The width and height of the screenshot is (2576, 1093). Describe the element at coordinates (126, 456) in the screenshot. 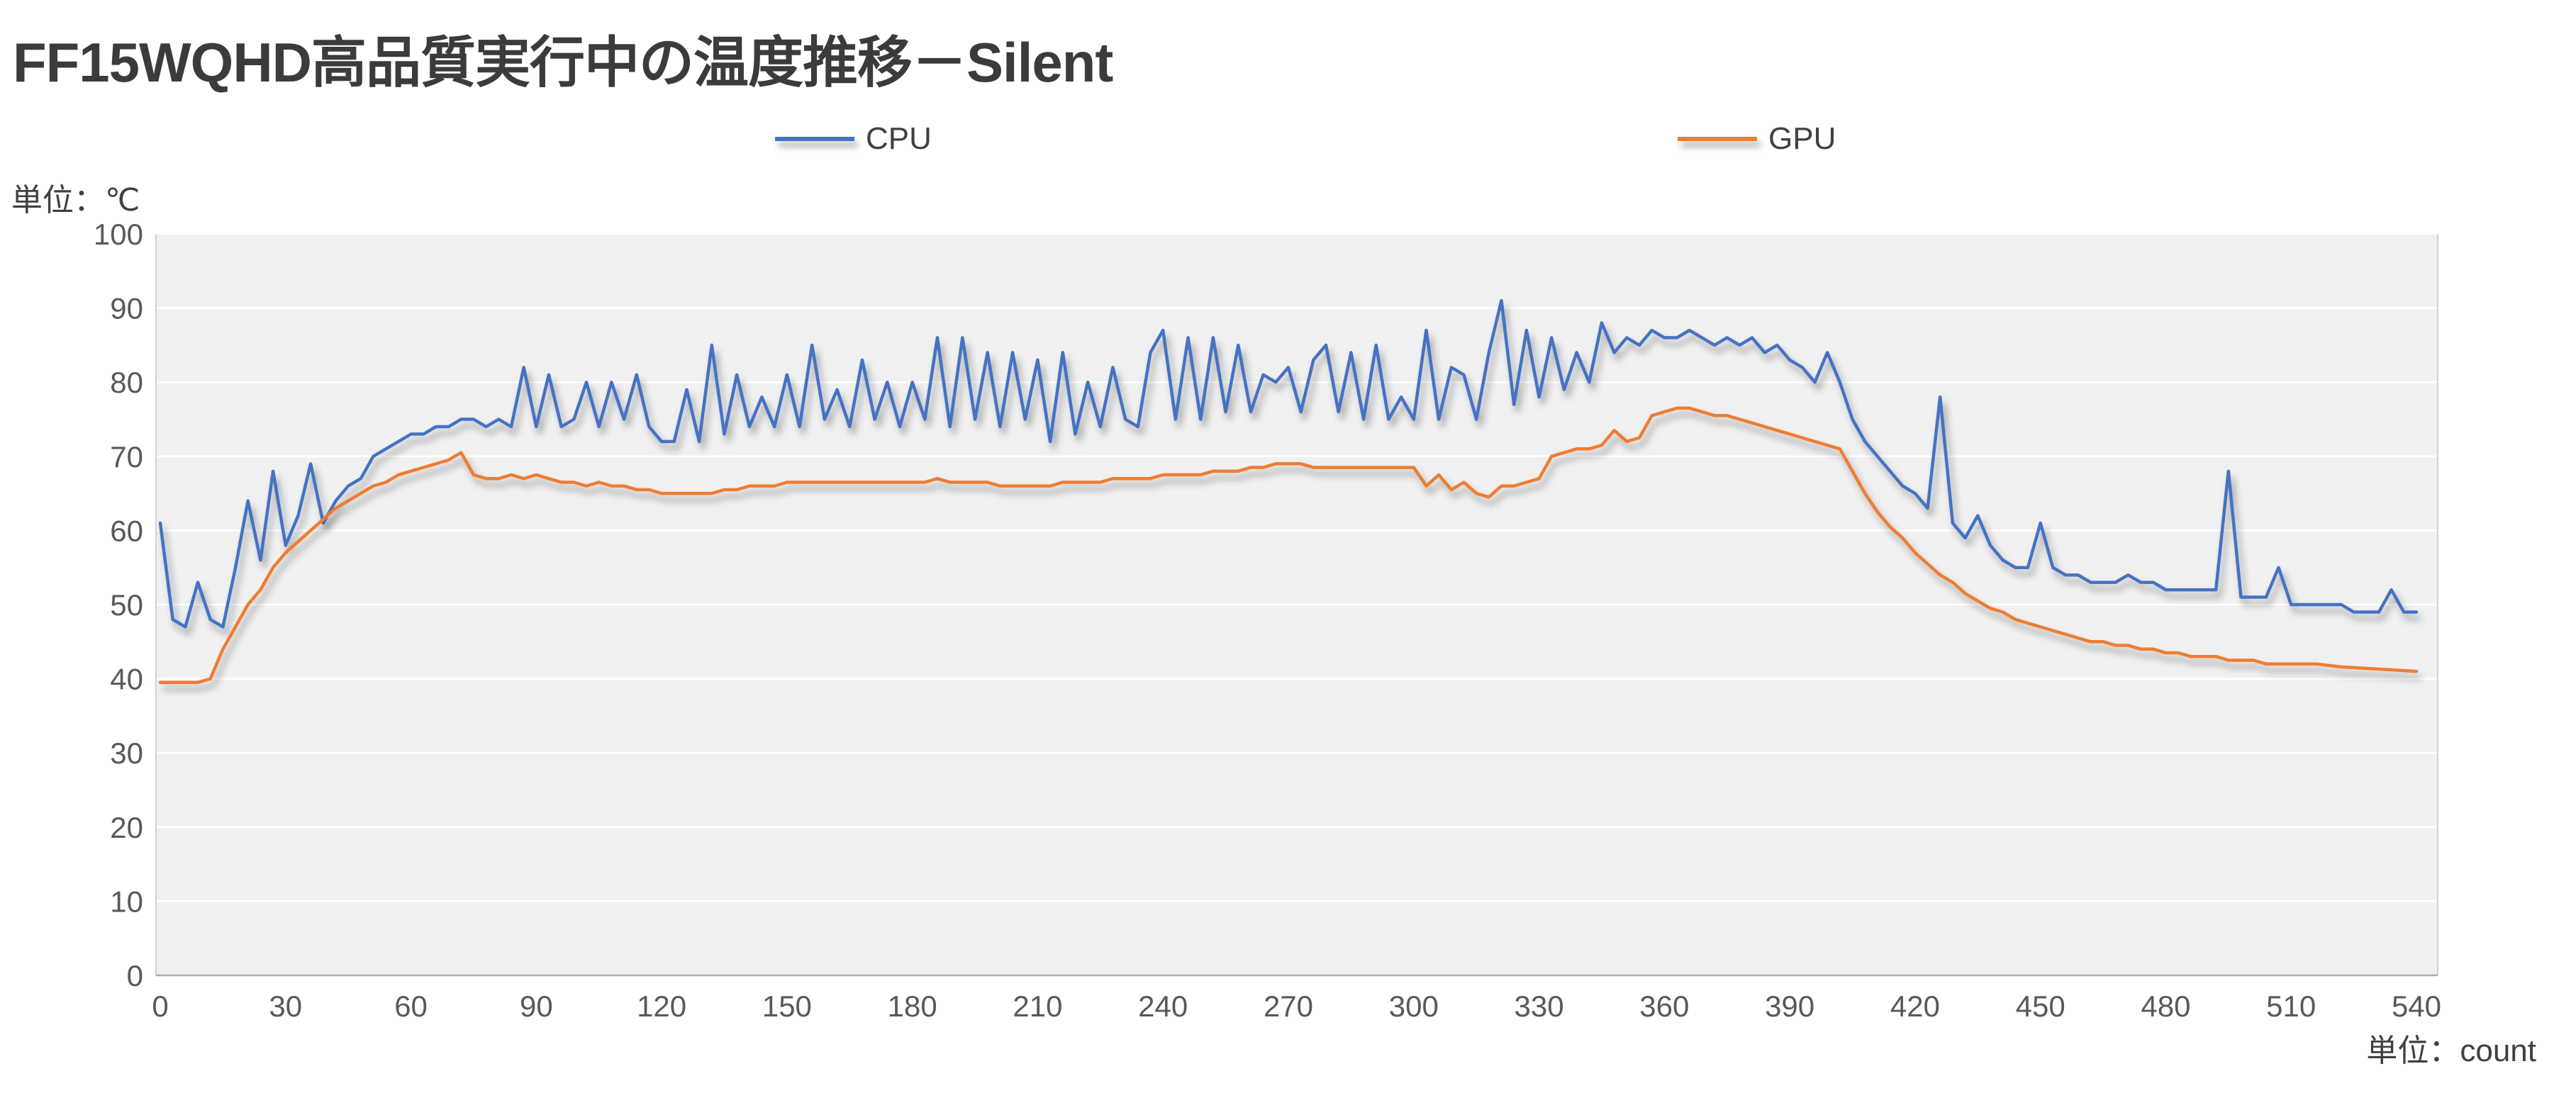

I see `y-tick-label-70: 70` at that location.